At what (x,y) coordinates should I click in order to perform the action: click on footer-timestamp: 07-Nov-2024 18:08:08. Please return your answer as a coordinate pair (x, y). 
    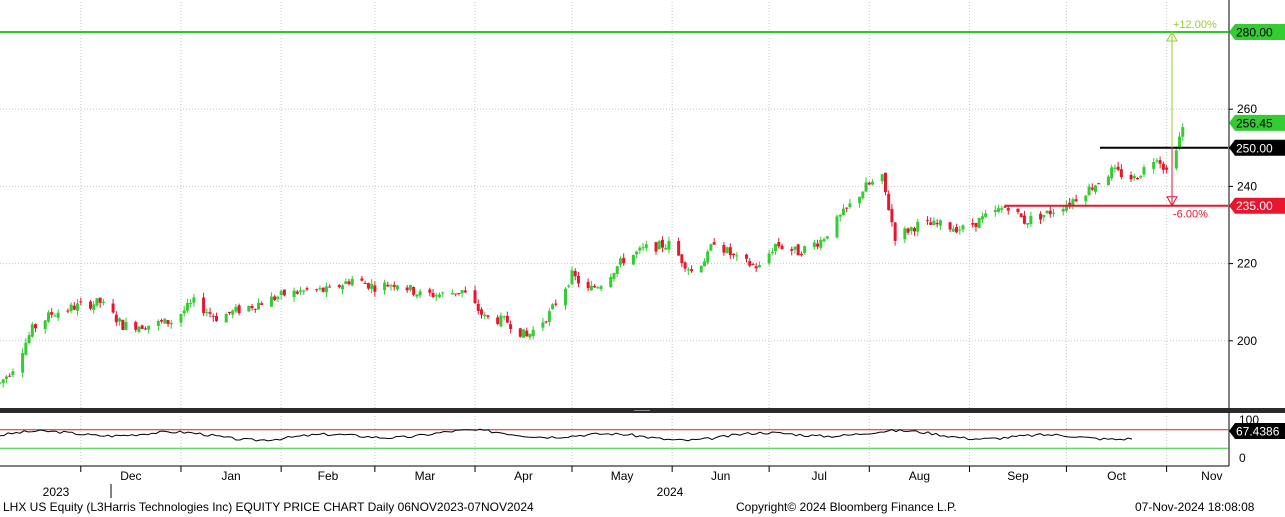
    Looking at the image, I should click on (1195, 507).